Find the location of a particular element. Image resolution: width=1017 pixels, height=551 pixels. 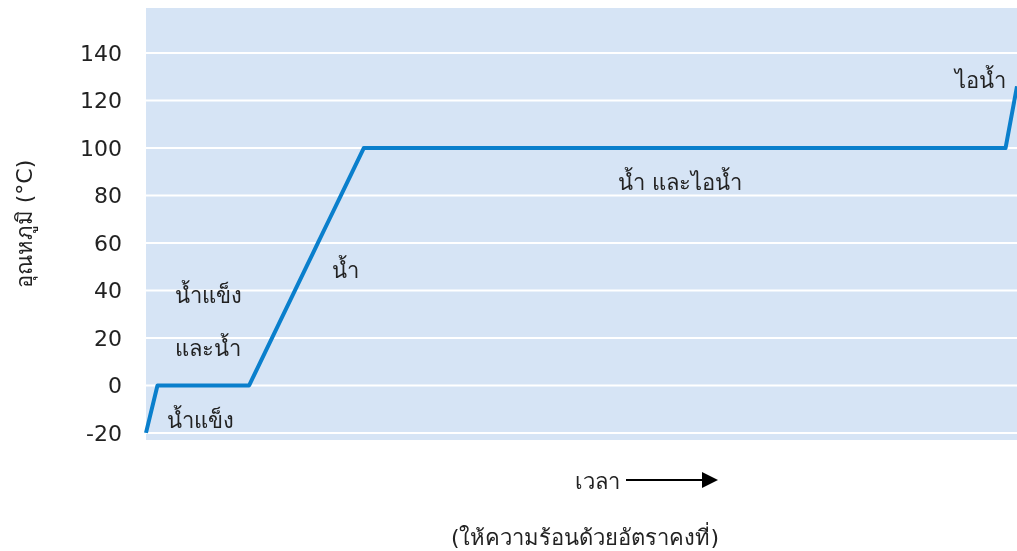

y-tick-label: 20 is located at coordinates (108, 338).